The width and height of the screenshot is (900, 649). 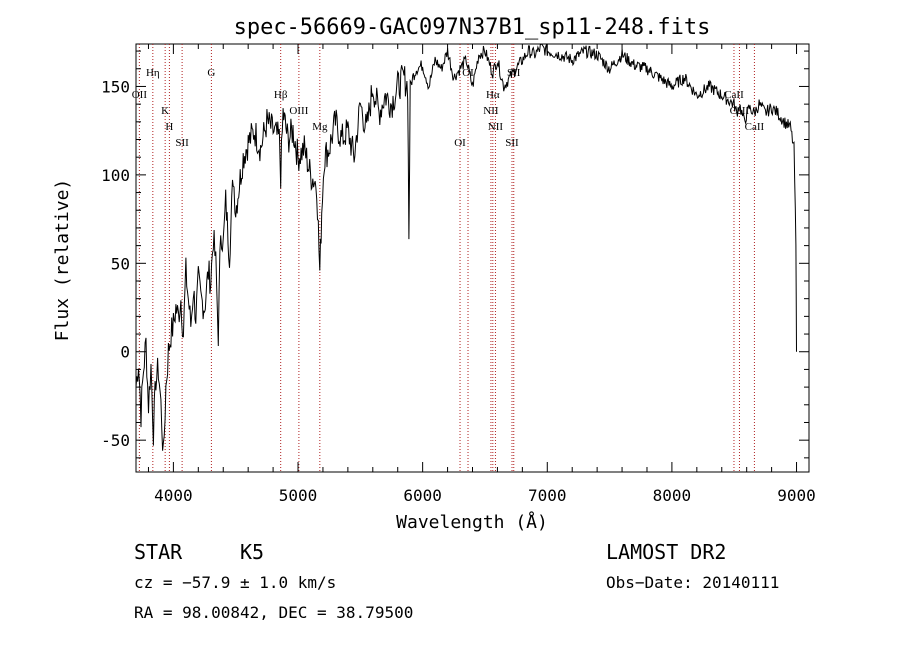 I want to click on spectral-line-label: Hα, so click(x=493, y=95).